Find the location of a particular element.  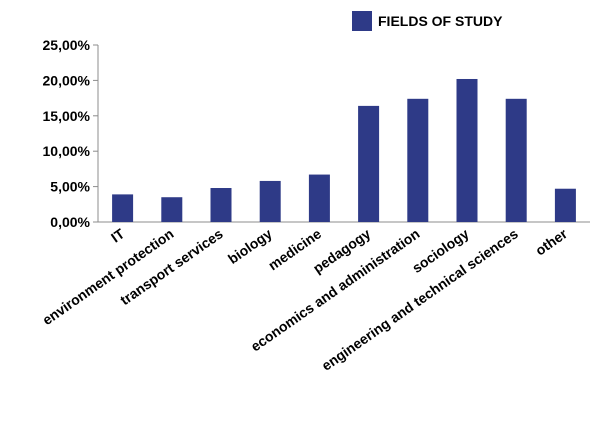

legend-swatch is located at coordinates (362, 21).